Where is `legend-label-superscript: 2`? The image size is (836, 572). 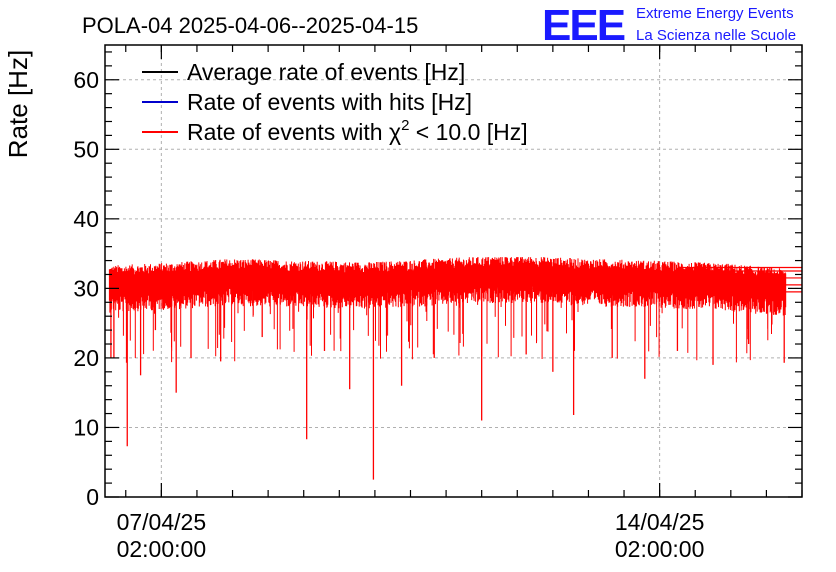 legend-label-superscript: 2 is located at coordinates (405, 125).